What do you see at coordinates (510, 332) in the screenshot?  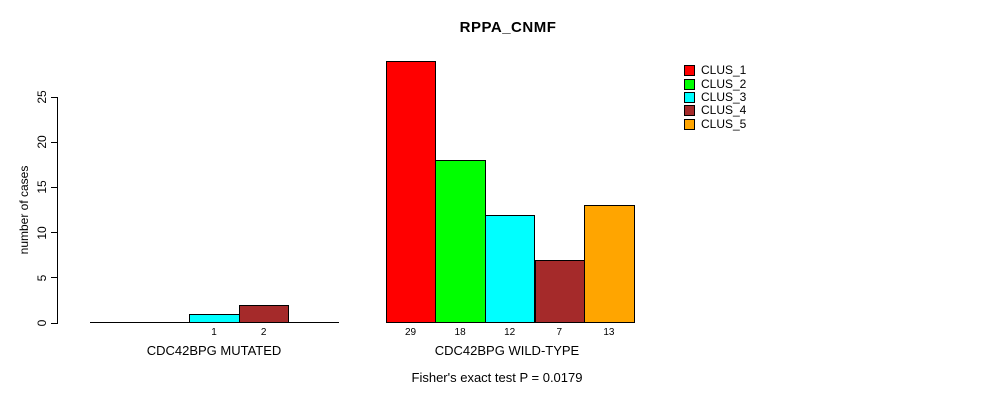 I see `bar-value-label-clus_3-group2: 12` at bounding box center [510, 332].